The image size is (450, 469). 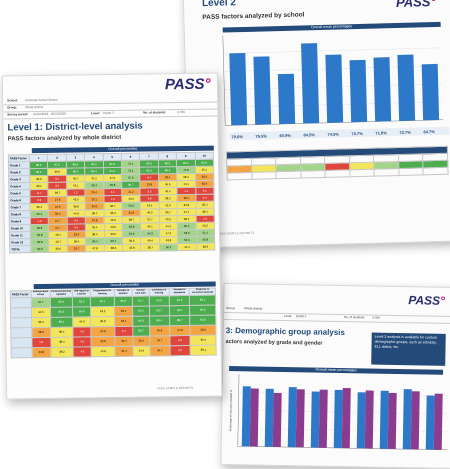 I want to click on table-cell: 56.4, so click(x=168, y=247).